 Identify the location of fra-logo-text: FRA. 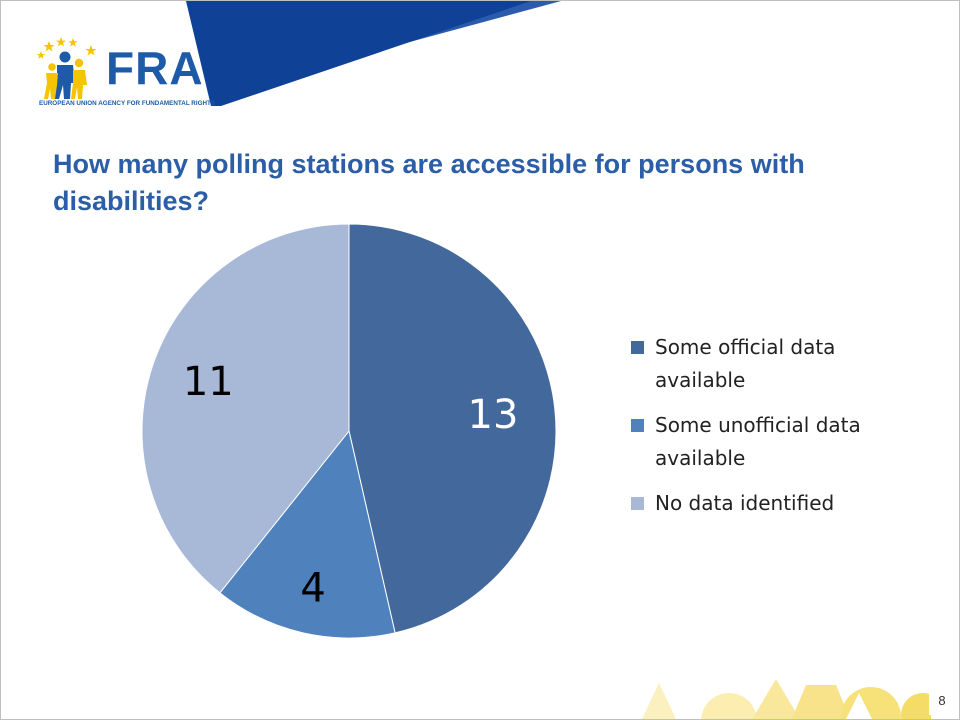
(155, 68).